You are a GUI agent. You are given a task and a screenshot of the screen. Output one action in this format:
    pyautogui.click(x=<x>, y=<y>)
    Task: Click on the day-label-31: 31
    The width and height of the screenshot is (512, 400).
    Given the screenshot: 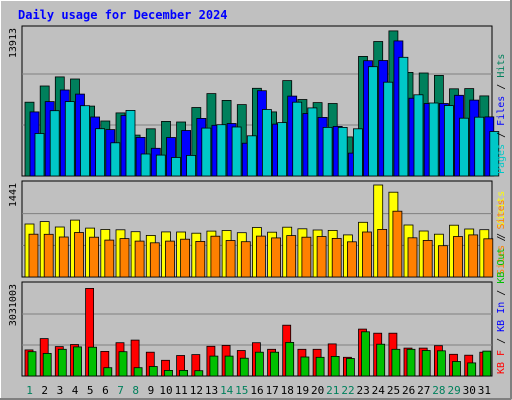 What is the action you would take?
    pyautogui.click(x=484, y=390)
    